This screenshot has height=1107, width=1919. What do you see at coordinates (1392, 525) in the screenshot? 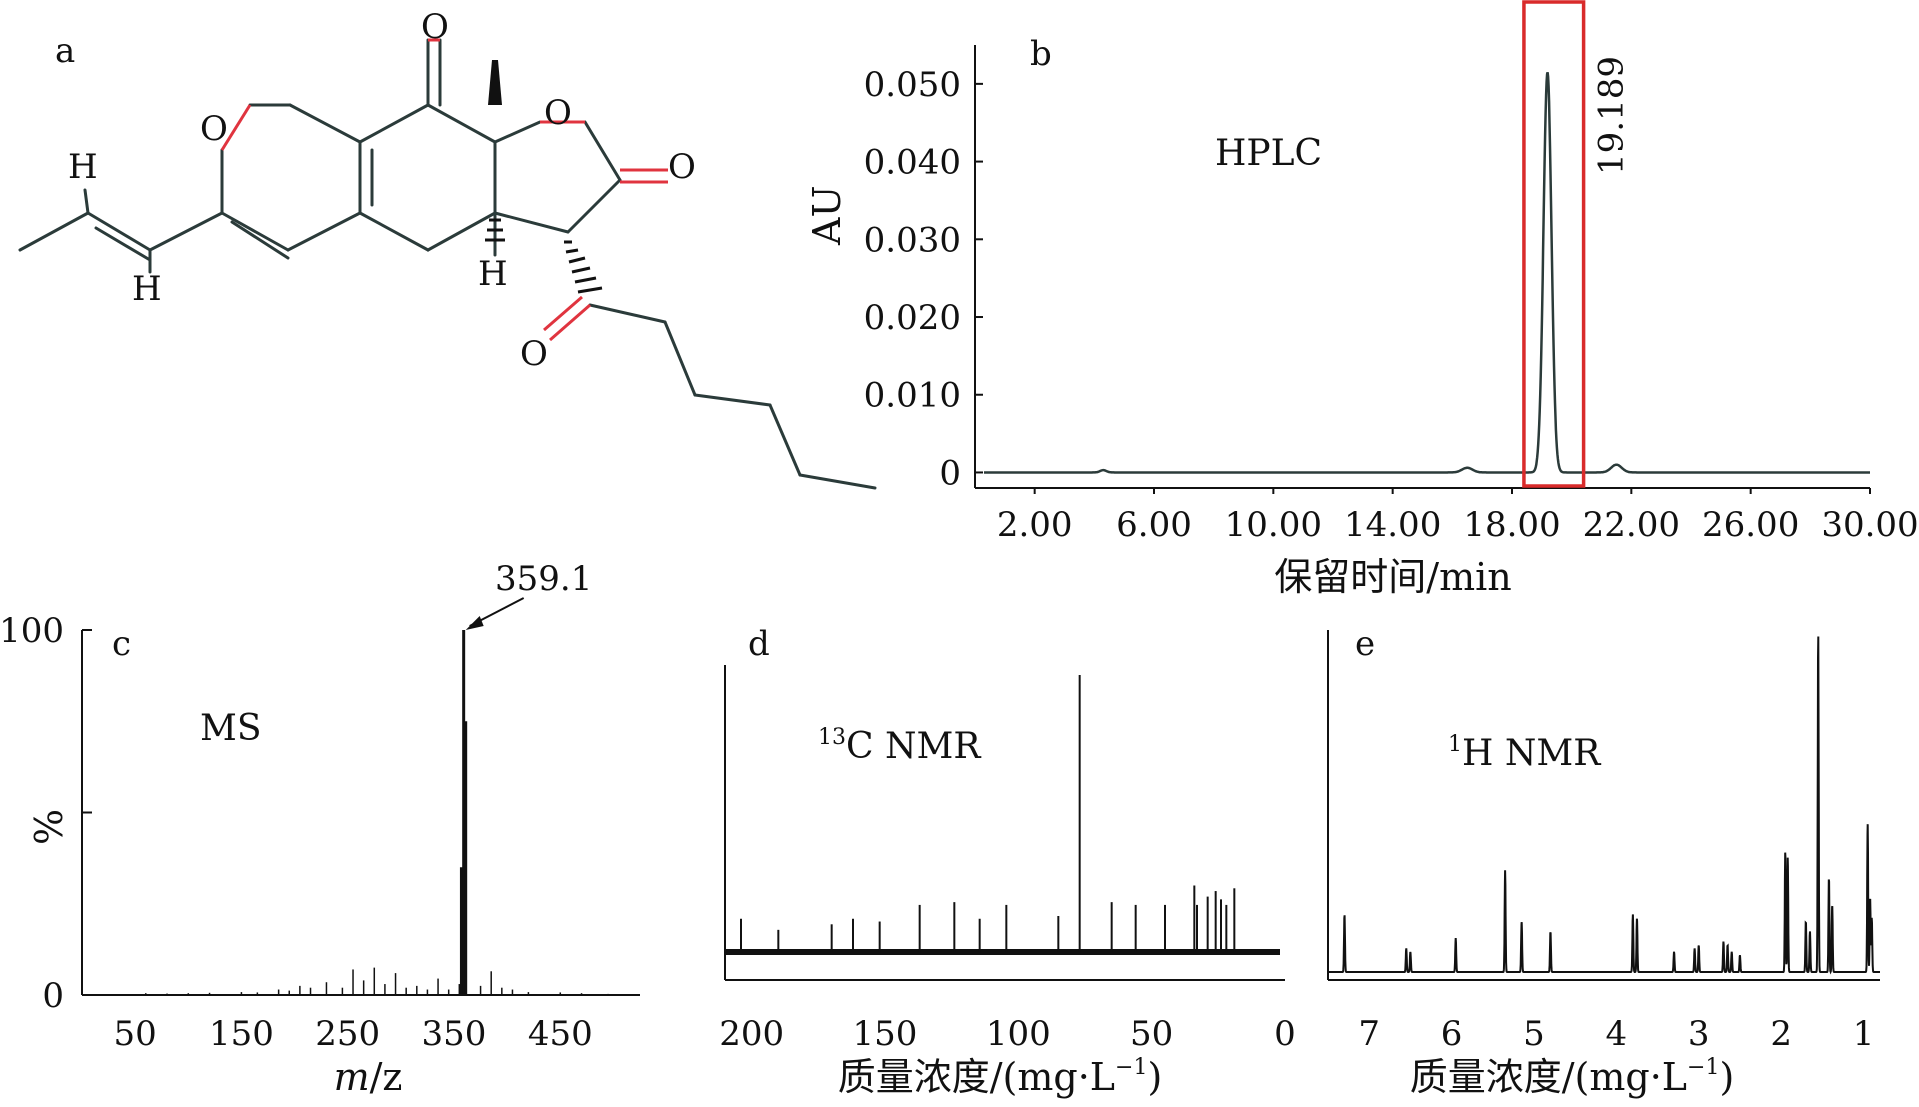
I see `hplc-x-tick-label: 14.00` at bounding box center [1392, 525].